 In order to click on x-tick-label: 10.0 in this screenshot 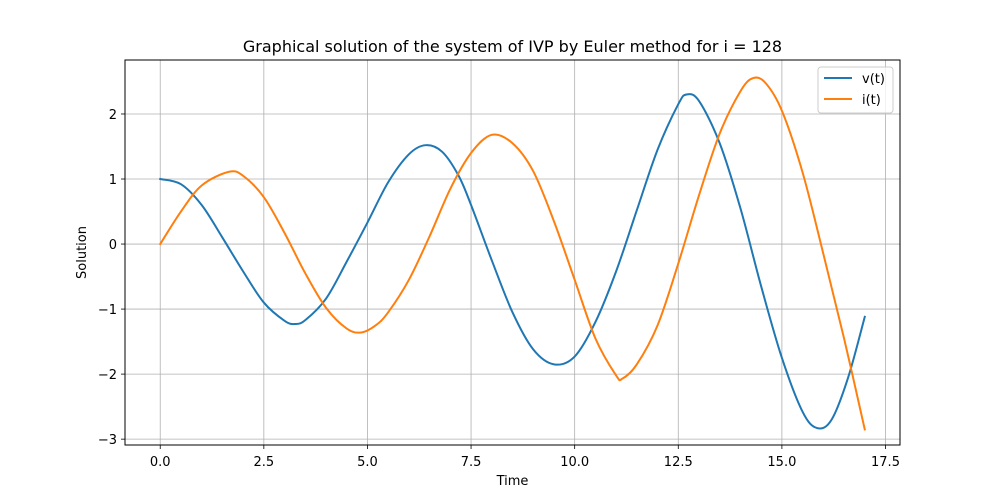, I will do `click(574, 462)`.